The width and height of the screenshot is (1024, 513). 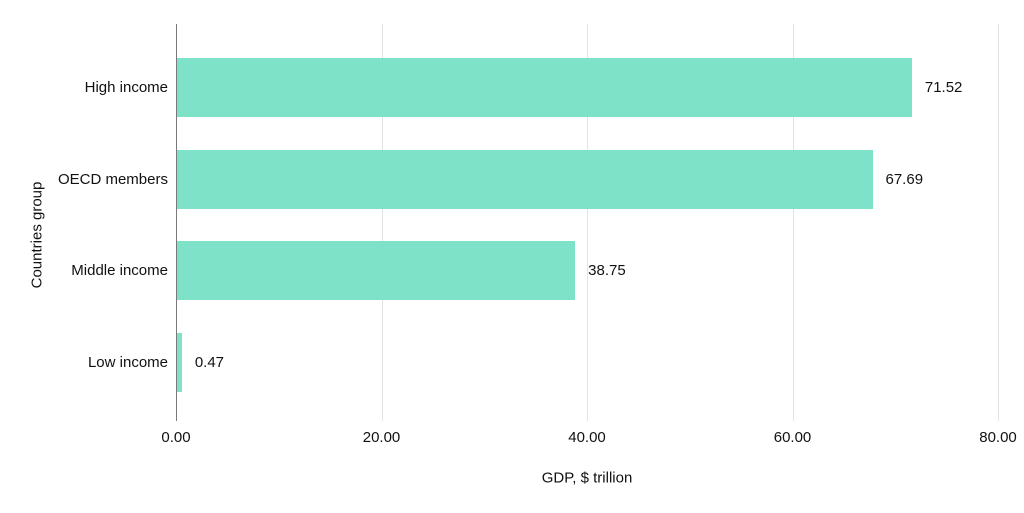 I want to click on bar-middle-income, so click(x=376, y=271).